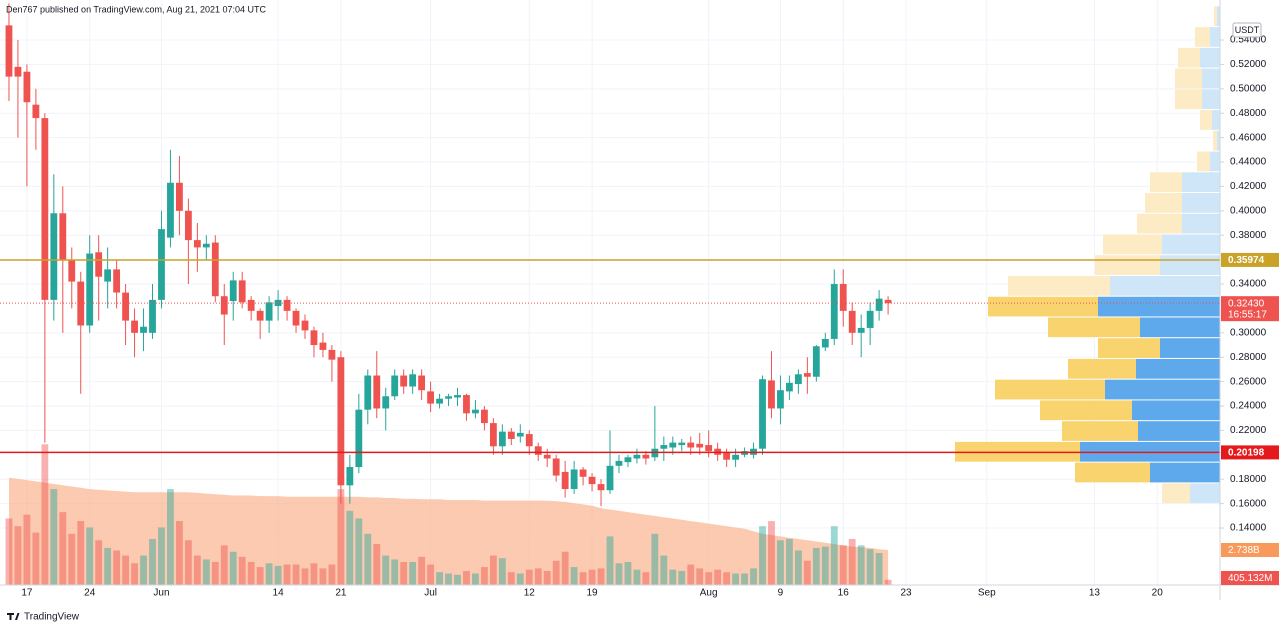  Describe the element at coordinates (1248, 64) in the screenshot. I see `y-tick-label: 0.52000` at that location.